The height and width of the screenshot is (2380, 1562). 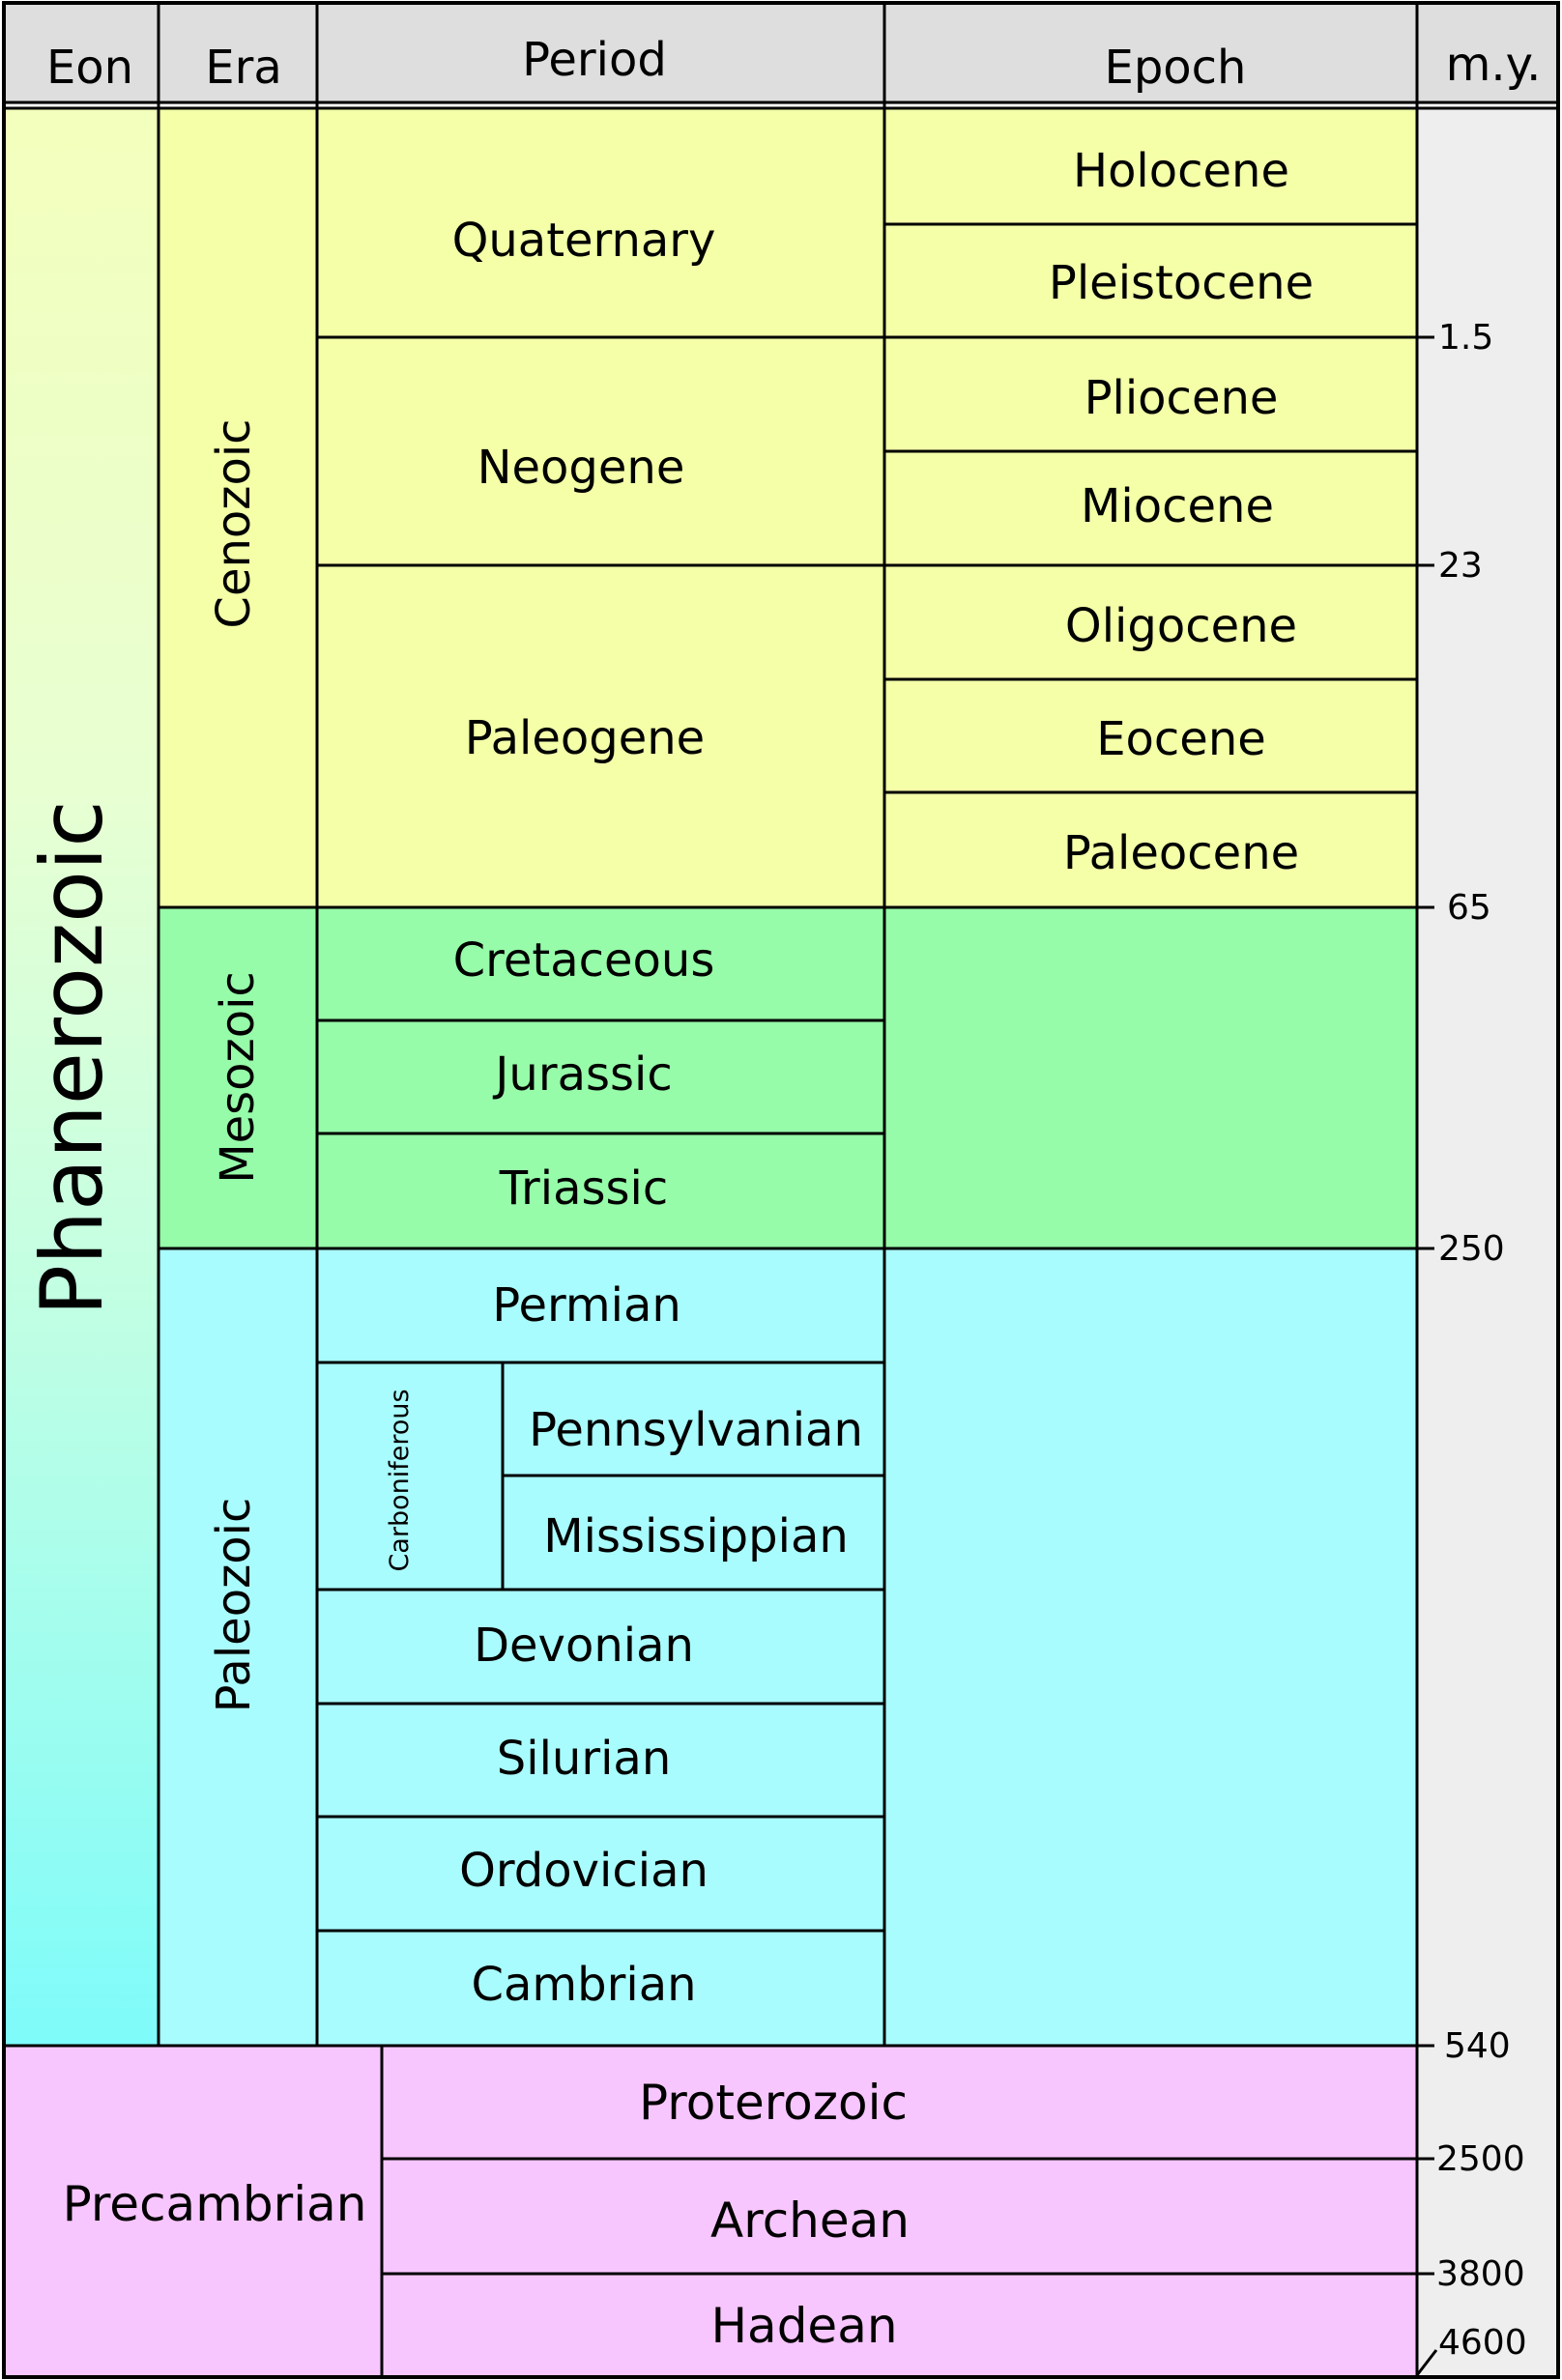 What do you see at coordinates (810, 2221) in the screenshot?
I see `precambrian-archean: Archean` at bounding box center [810, 2221].